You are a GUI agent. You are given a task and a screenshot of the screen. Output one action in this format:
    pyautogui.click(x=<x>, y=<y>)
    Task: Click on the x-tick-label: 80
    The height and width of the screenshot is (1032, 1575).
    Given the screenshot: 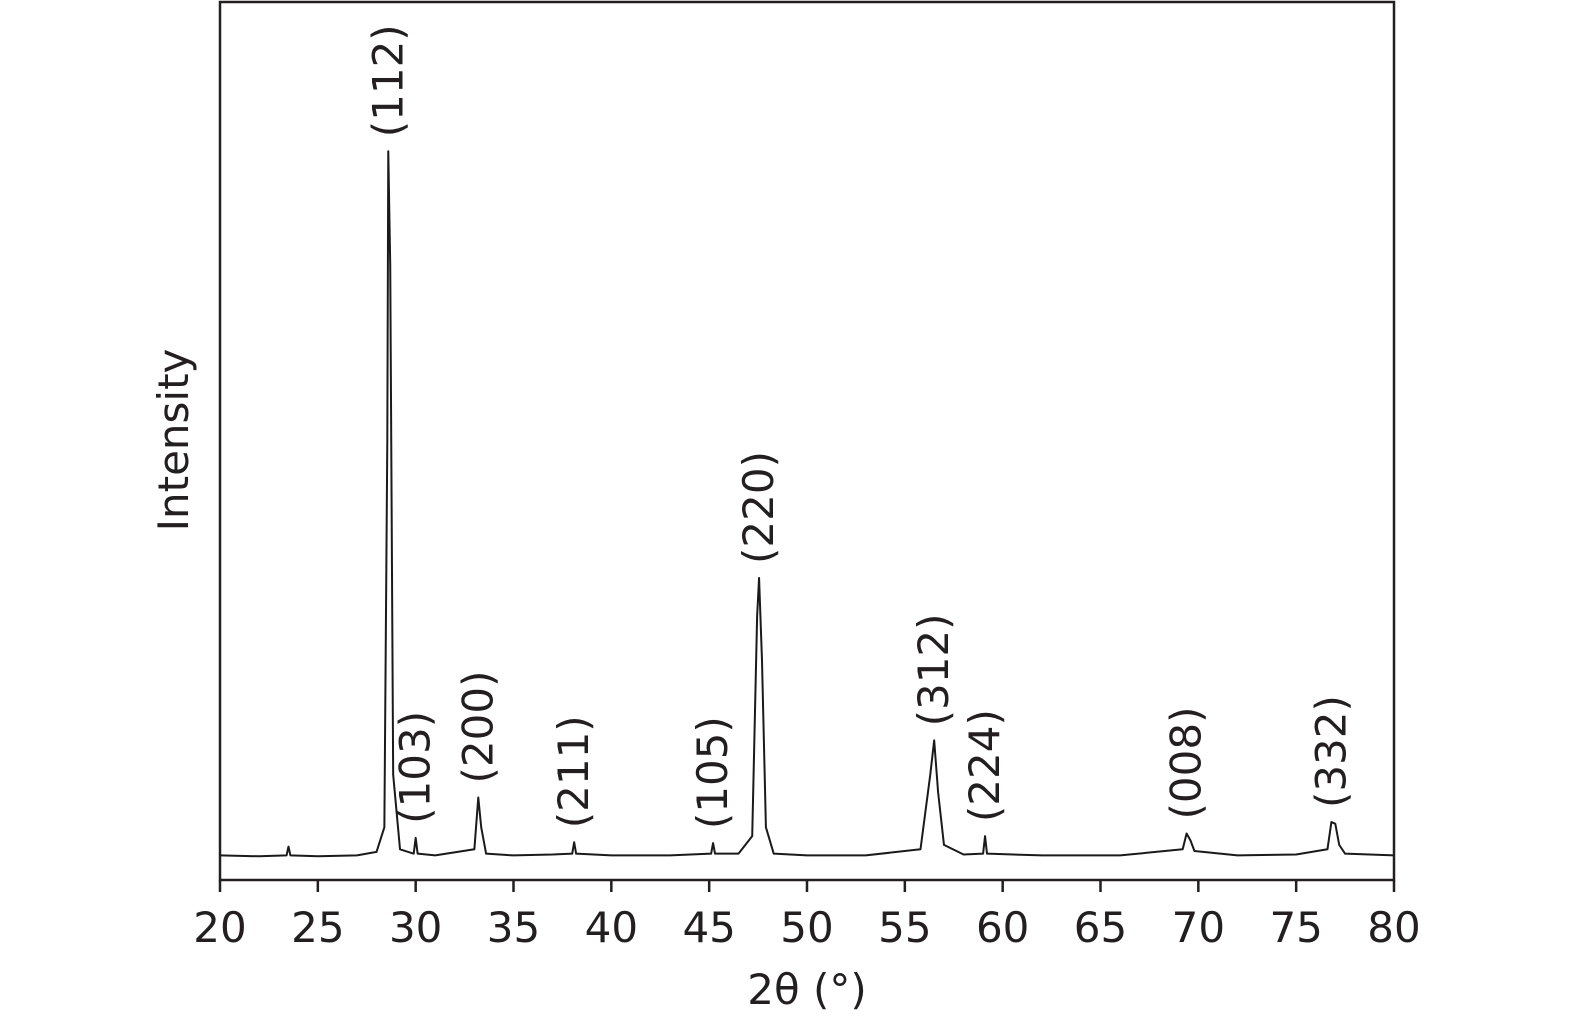 What is the action you would take?
    pyautogui.click(x=1393, y=927)
    